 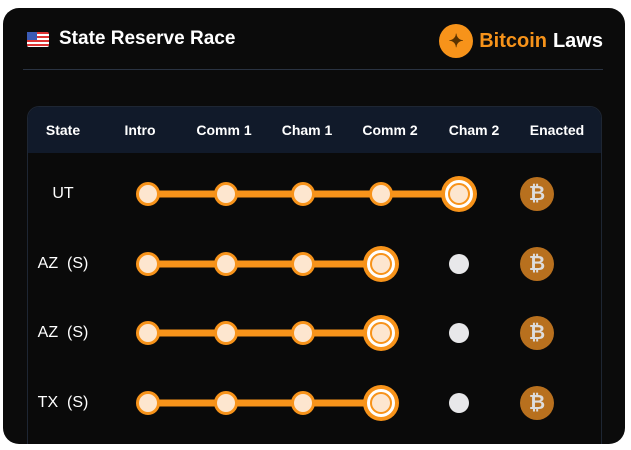 What do you see at coordinates (38, 39) in the screenshot?
I see `us-flag-icon` at bounding box center [38, 39].